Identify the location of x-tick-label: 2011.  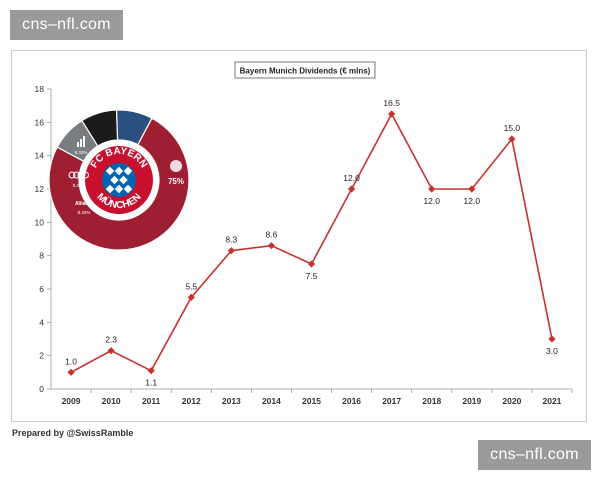
(151, 401).